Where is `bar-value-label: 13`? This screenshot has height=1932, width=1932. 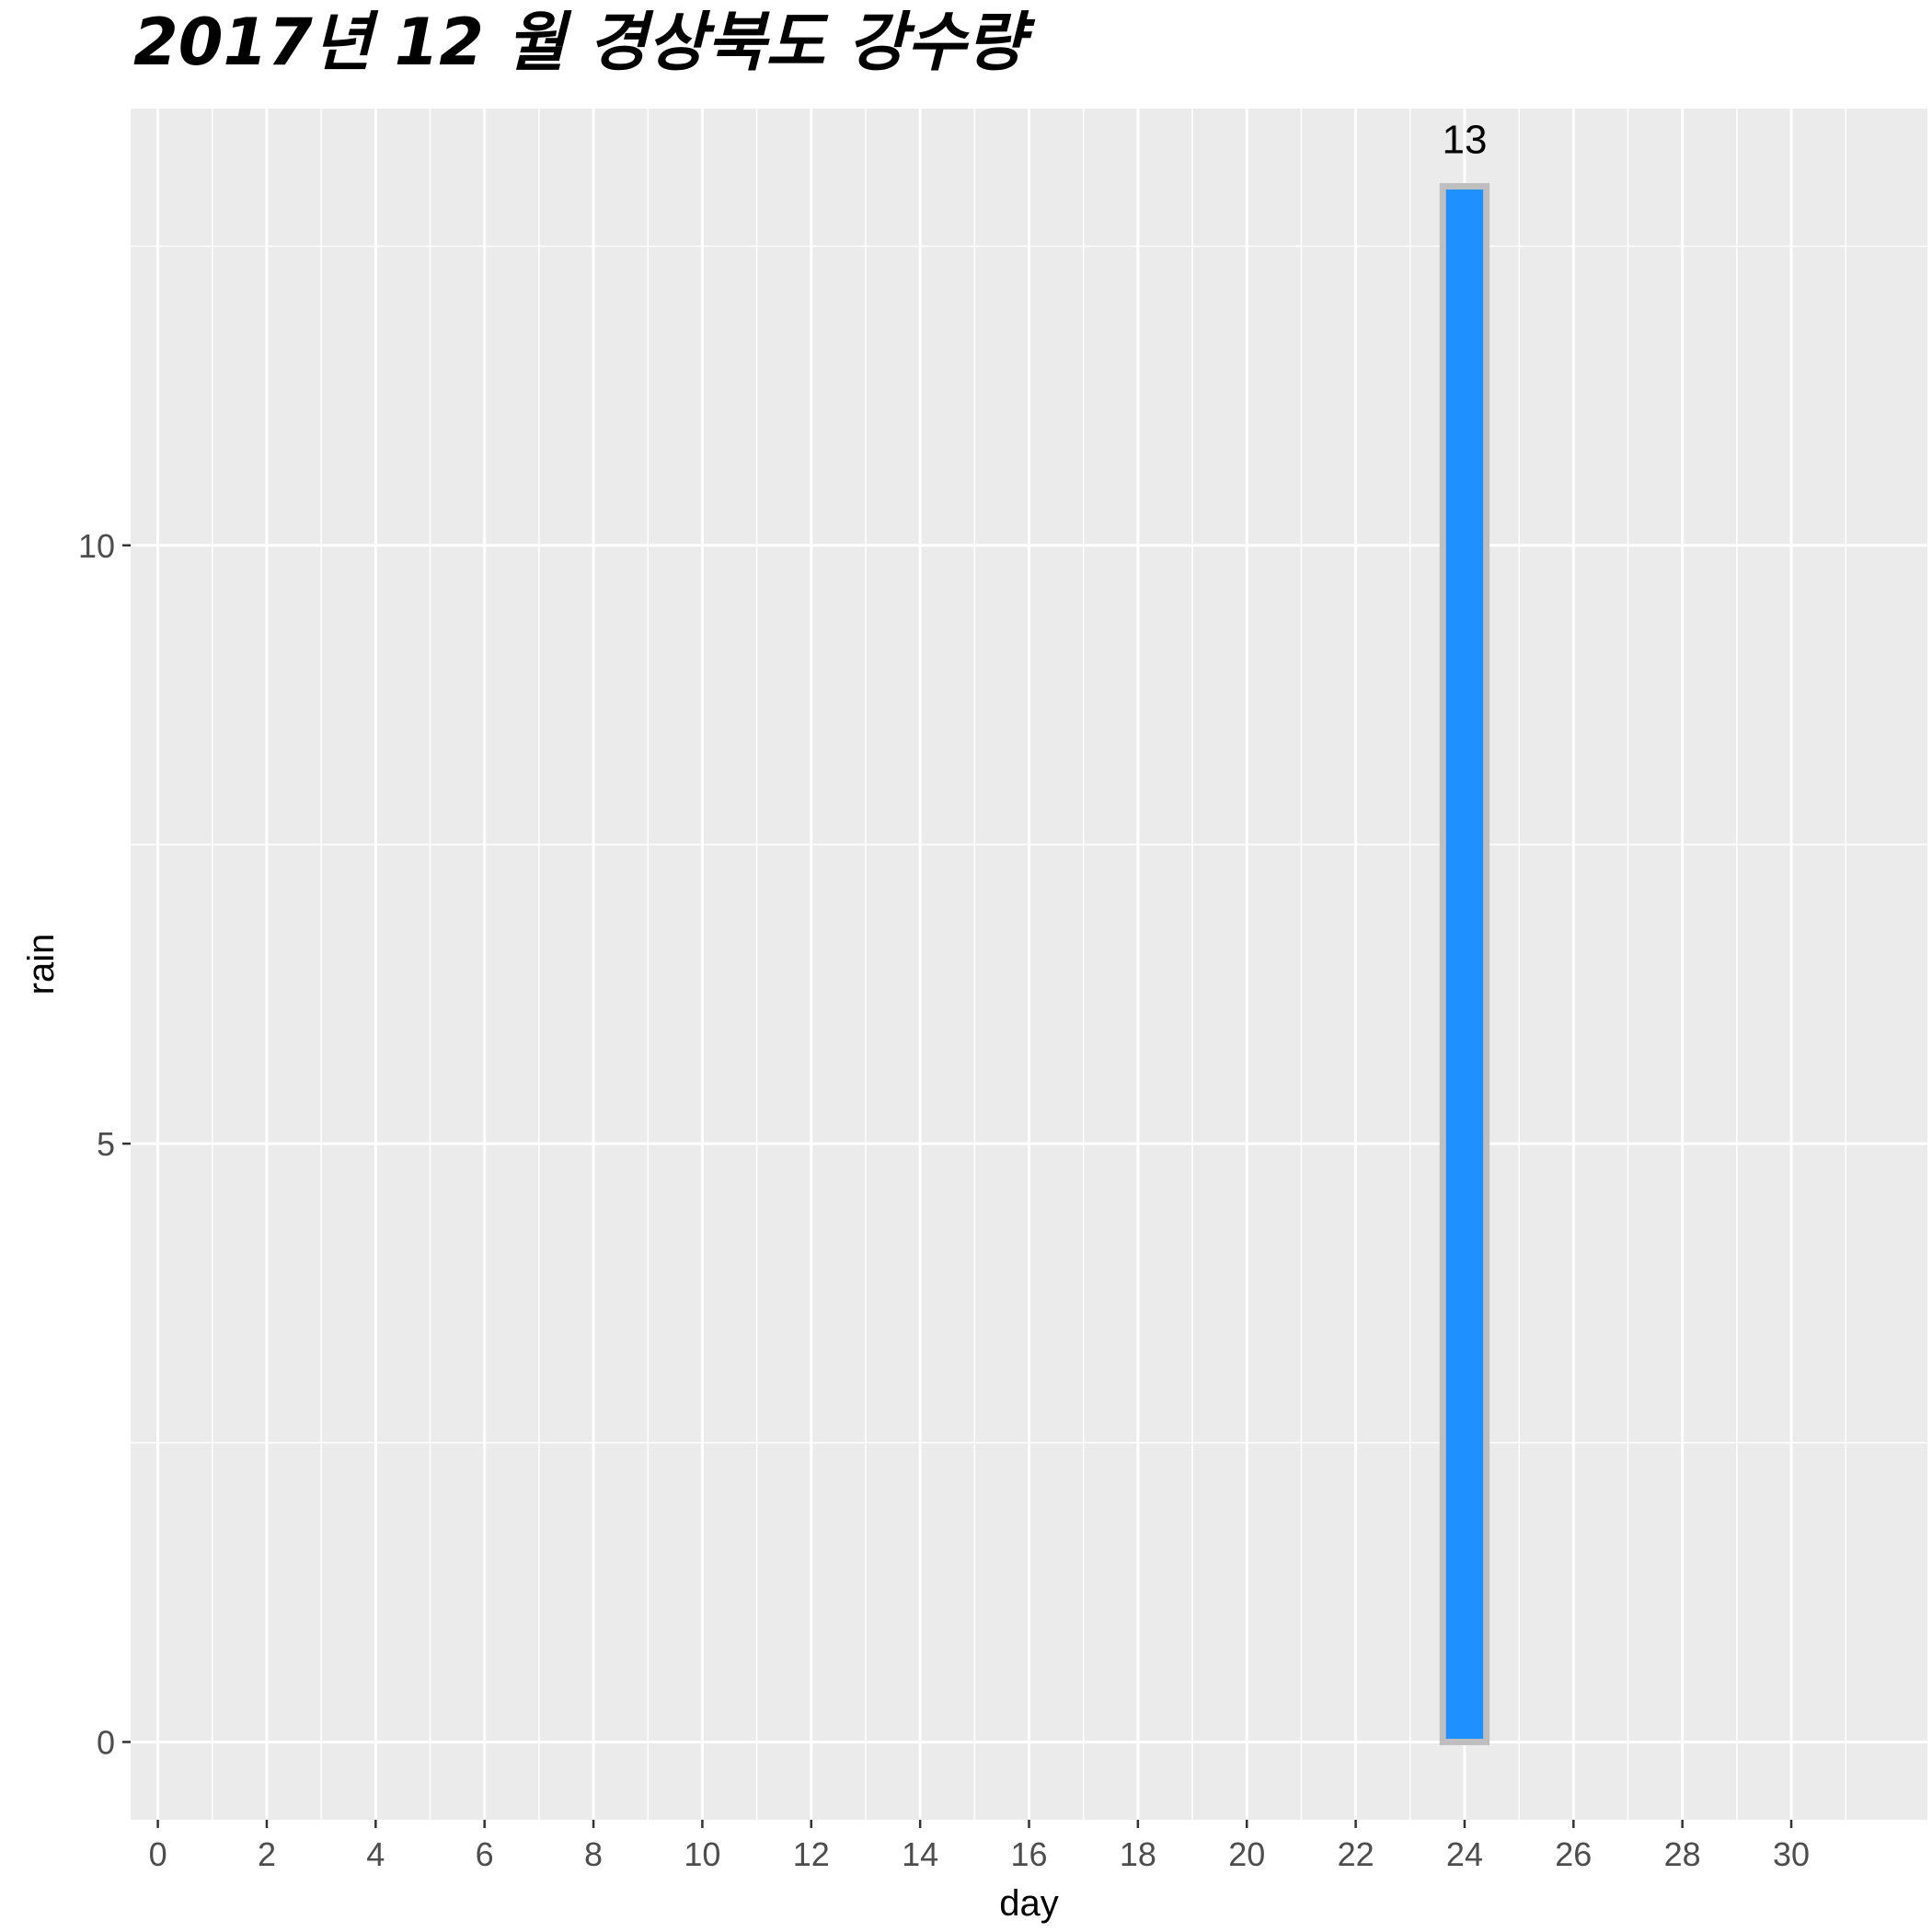
bar-value-label: 13 is located at coordinates (1464, 140).